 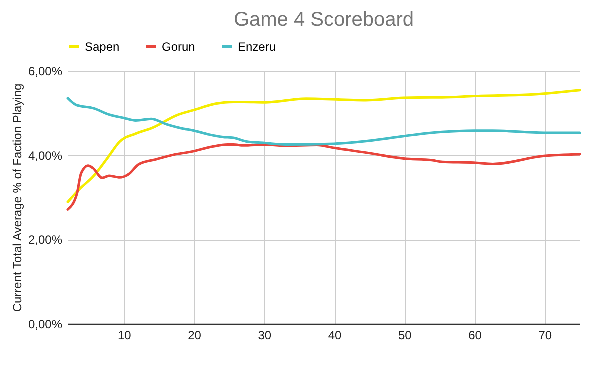 I want to click on y-tick-label: 2,00%, so click(x=45, y=240).